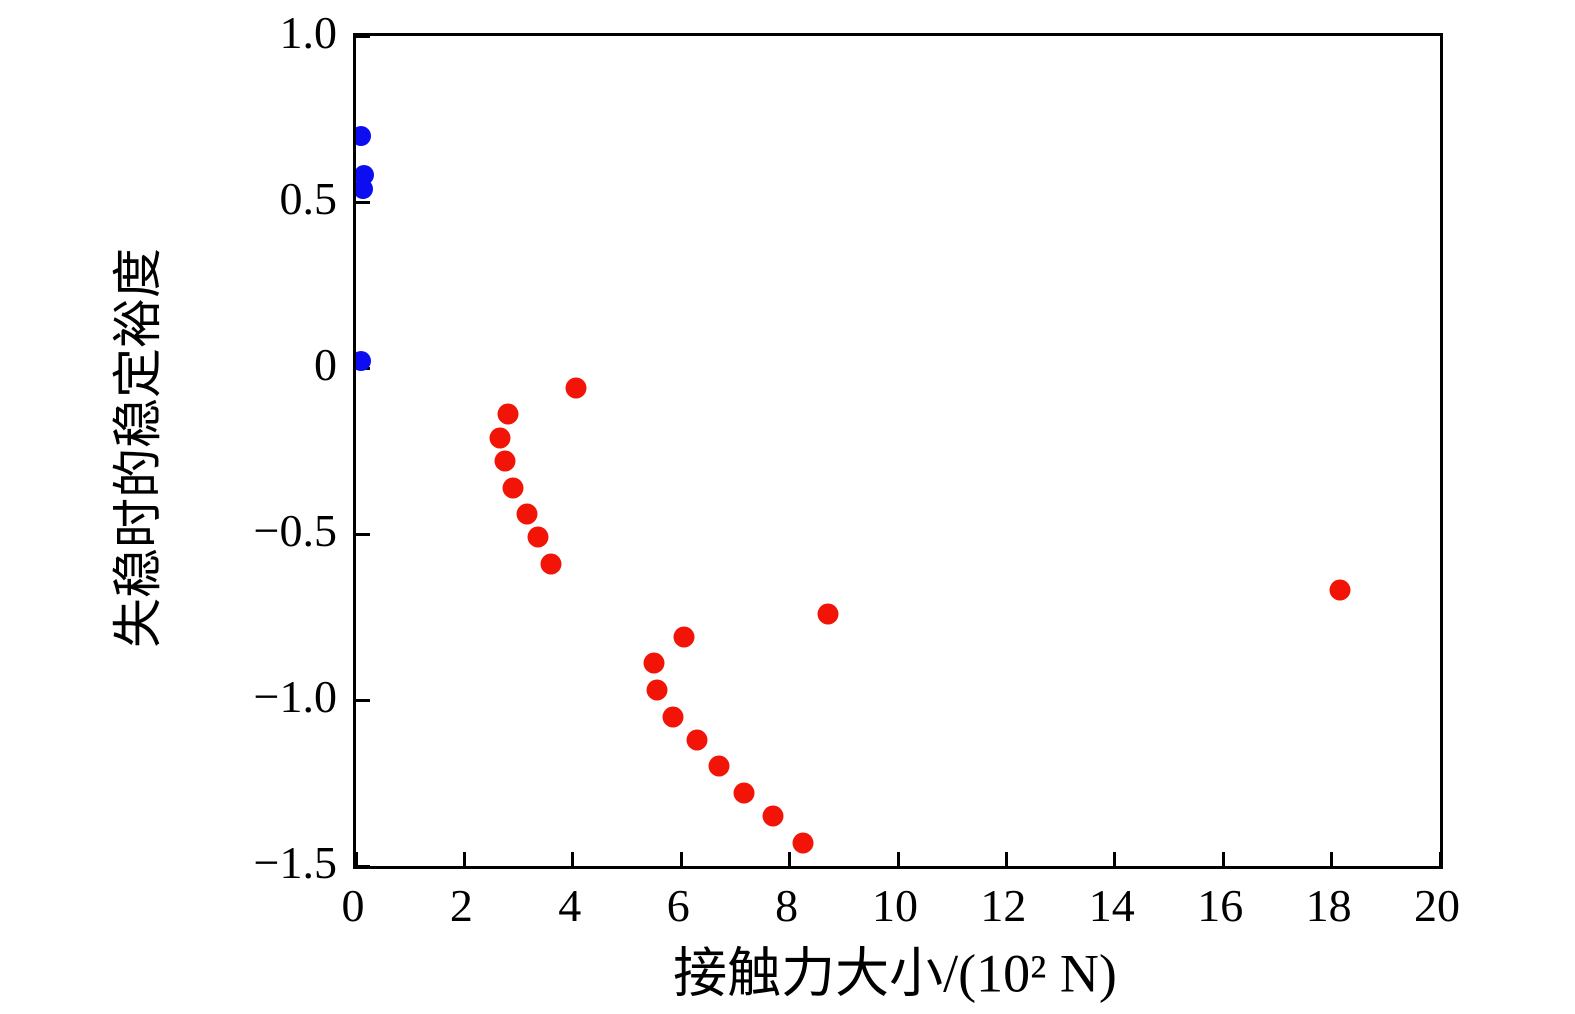  Describe the element at coordinates (1111, 905) in the screenshot. I see `x-tick-label: 14` at that location.